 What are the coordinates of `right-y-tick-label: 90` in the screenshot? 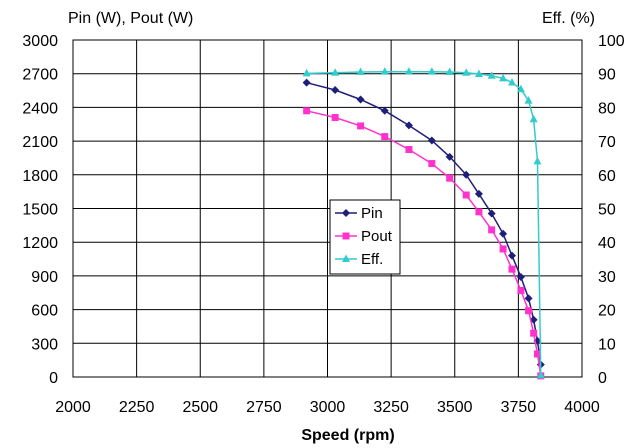 It's located at (607, 75).